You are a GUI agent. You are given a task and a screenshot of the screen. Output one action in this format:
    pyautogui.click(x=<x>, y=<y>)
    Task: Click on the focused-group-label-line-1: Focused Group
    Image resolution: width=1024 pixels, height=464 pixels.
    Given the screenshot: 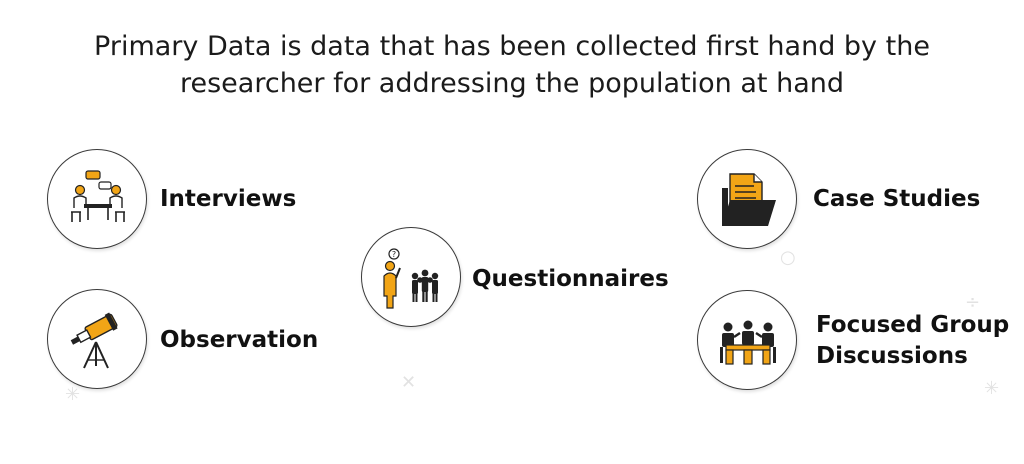 What is the action you would take?
    pyautogui.click(x=913, y=325)
    